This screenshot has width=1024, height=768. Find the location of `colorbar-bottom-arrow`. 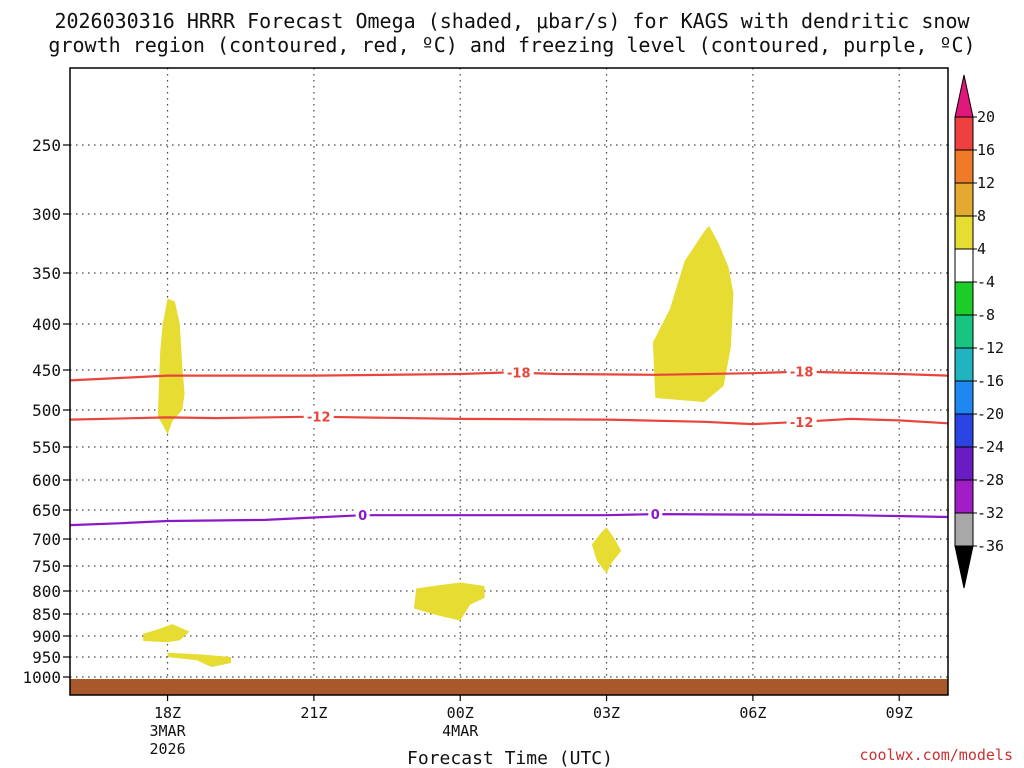

colorbar-bottom-arrow is located at coordinates (964, 567).